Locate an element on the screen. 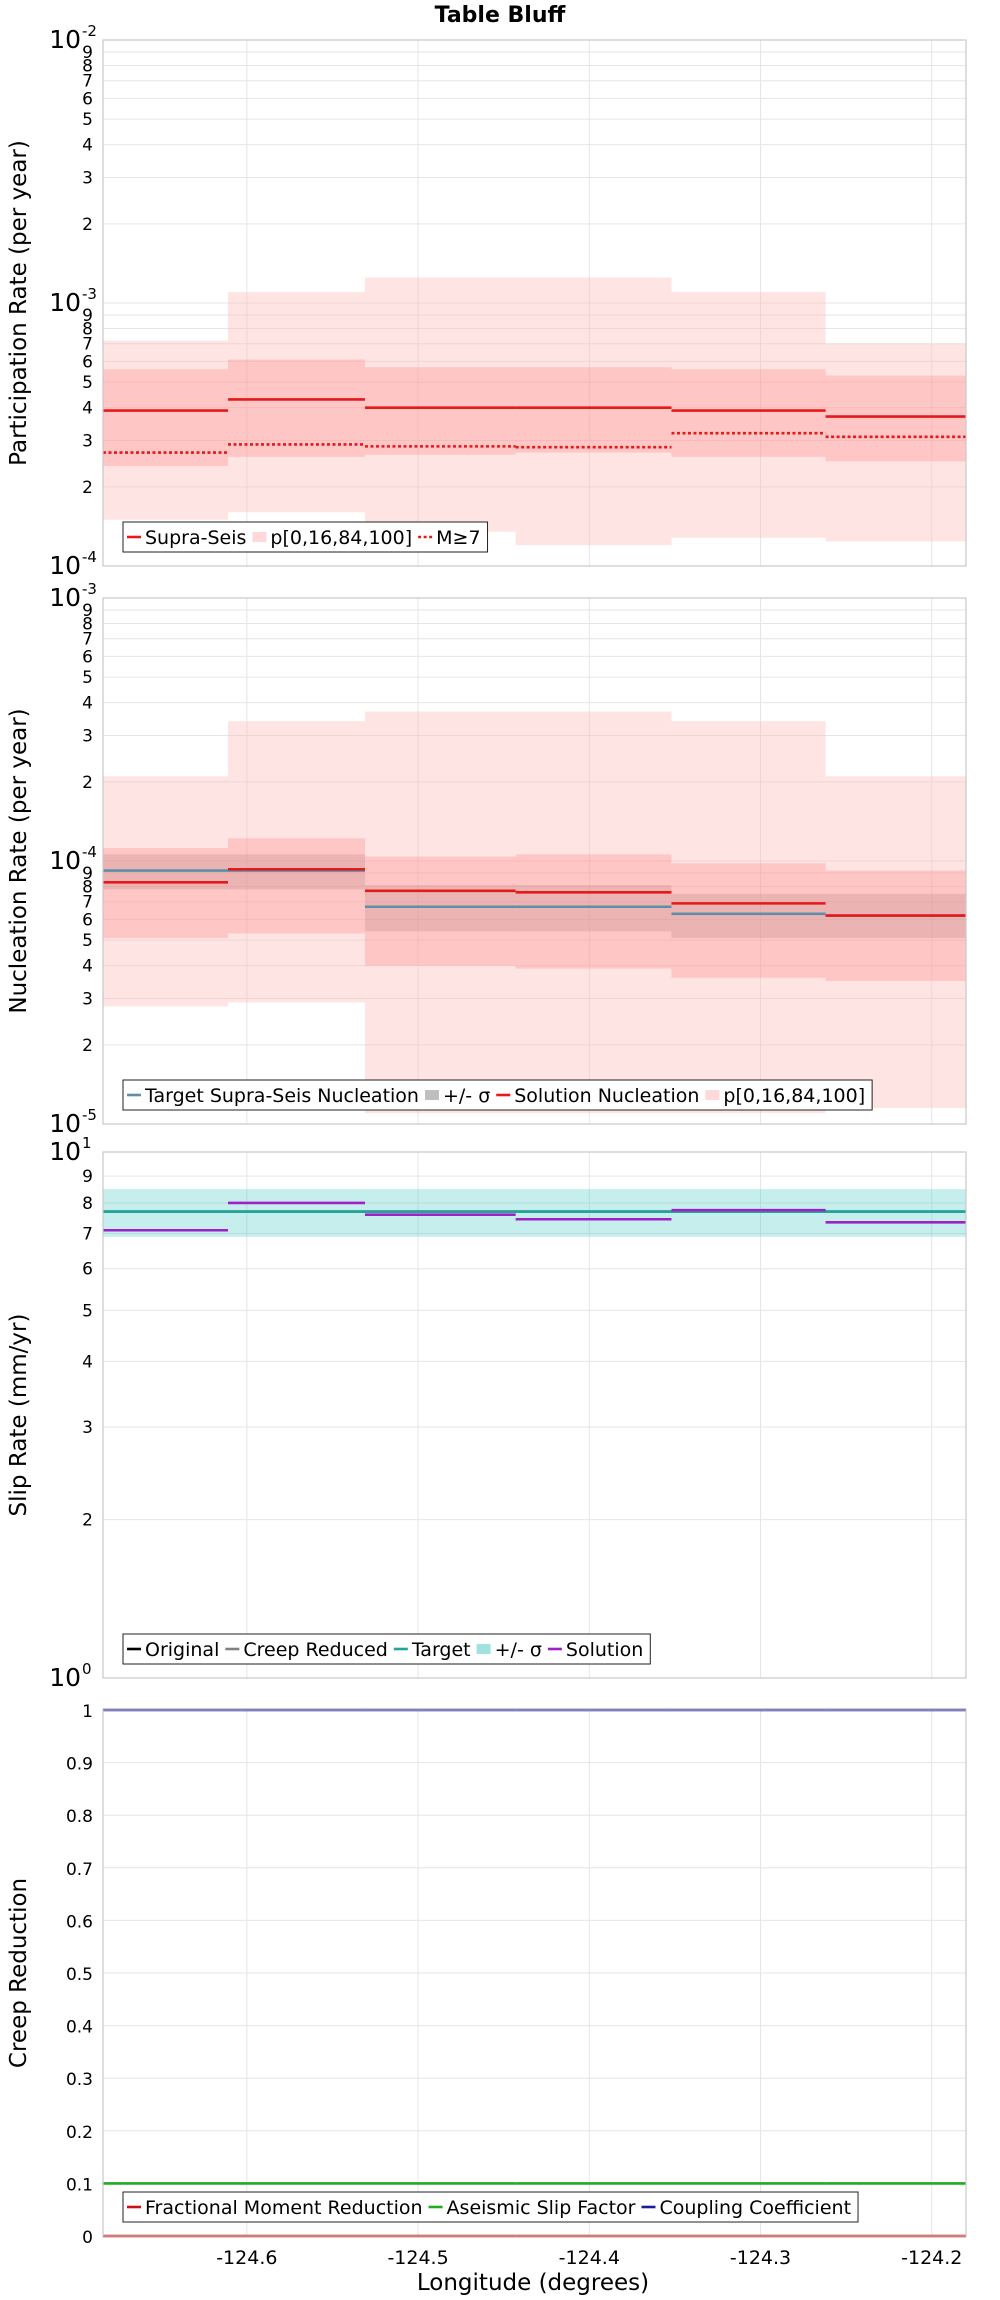 This screenshot has height=2300, width=1000. legend-label: Supra-Seis is located at coordinates (195, 538).